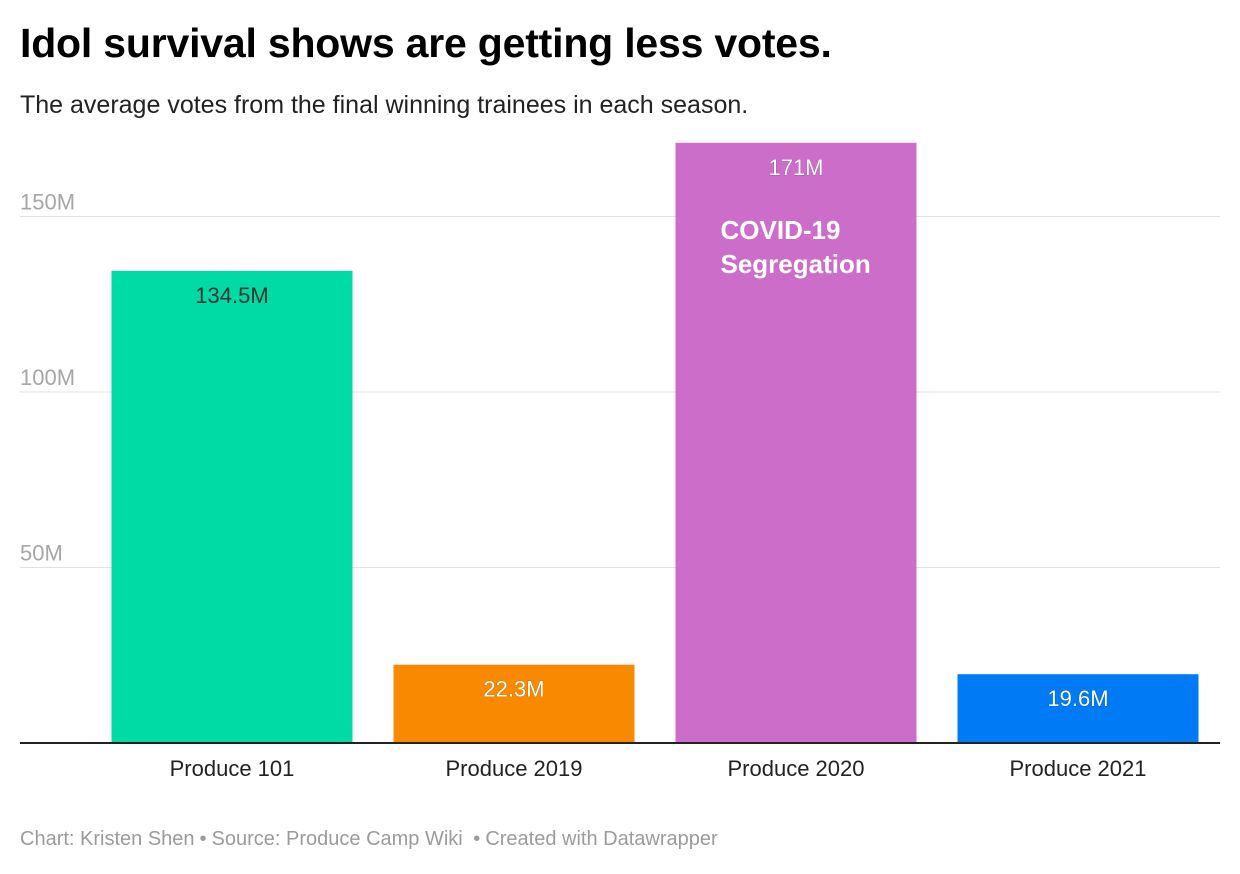  Describe the element at coordinates (601, 839) in the screenshot. I see `footer-datawrapper-link: Created with Datawrapper` at that location.